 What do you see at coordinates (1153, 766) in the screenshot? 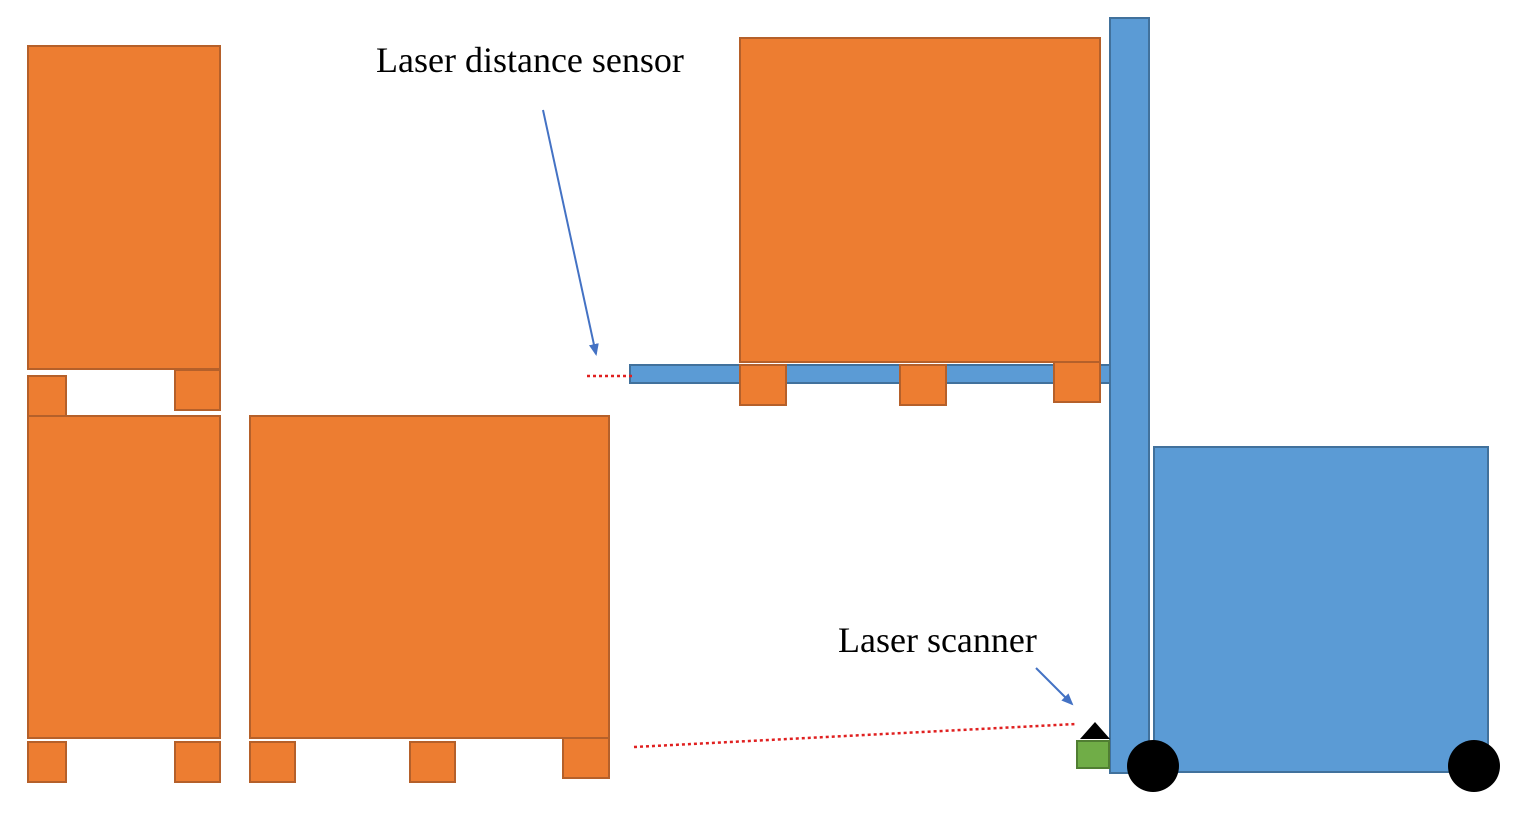
I see `forklift-wheel-front` at bounding box center [1153, 766].